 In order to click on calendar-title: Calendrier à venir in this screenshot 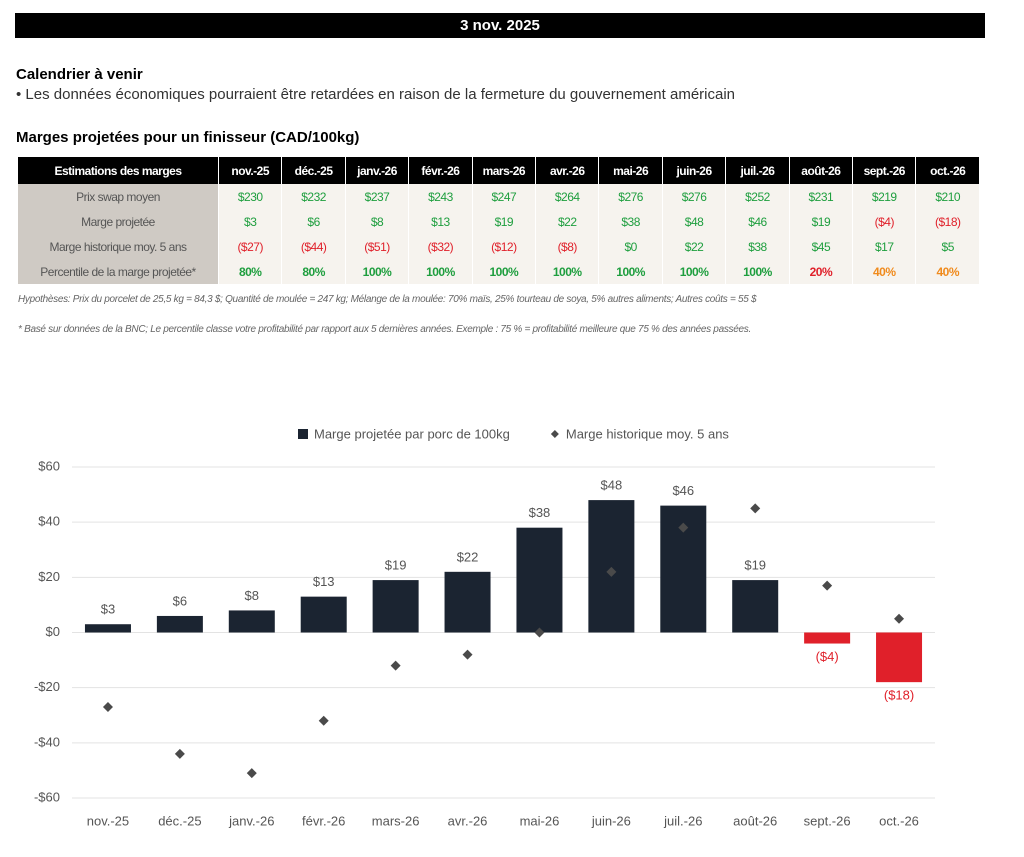, I will do `click(79, 74)`.